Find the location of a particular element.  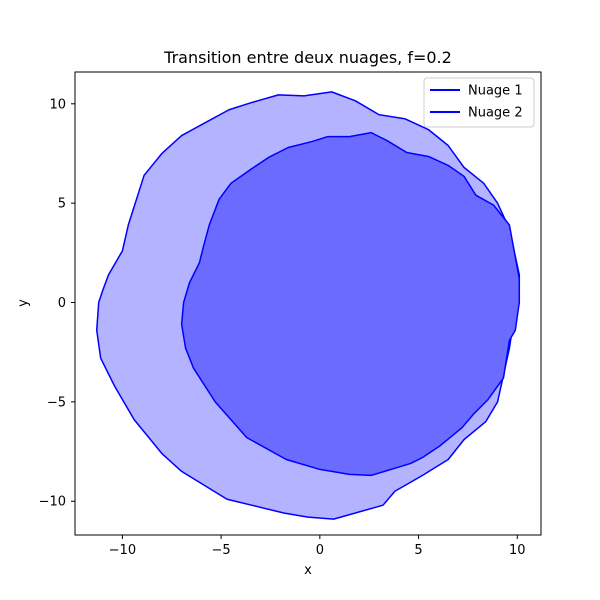

x-tick-label: 0 is located at coordinates (320, 550).